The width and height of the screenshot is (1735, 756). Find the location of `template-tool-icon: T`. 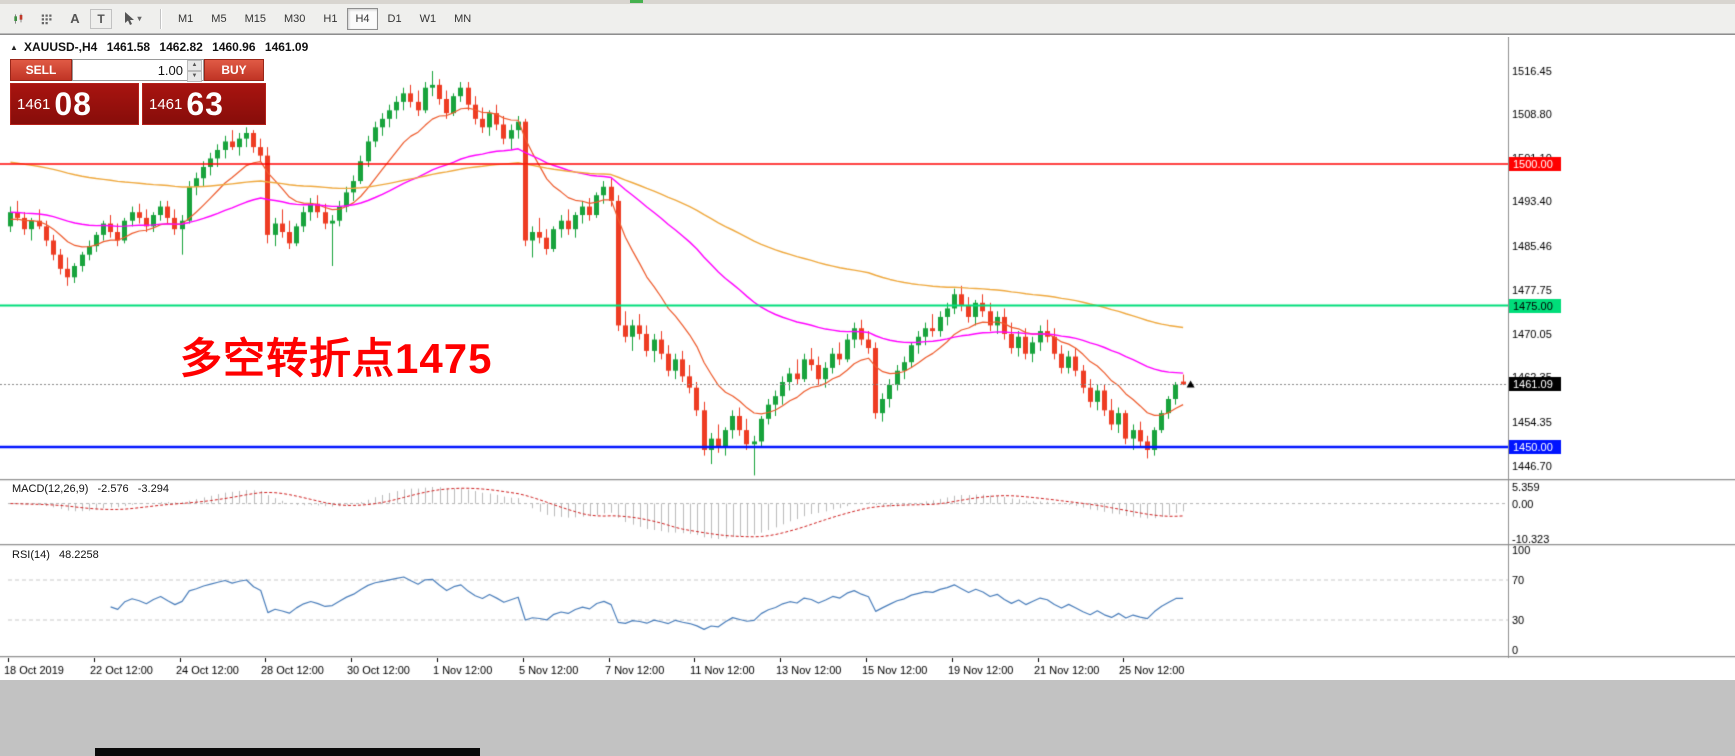

template-tool-icon: T is located at coordinates (101, 18).